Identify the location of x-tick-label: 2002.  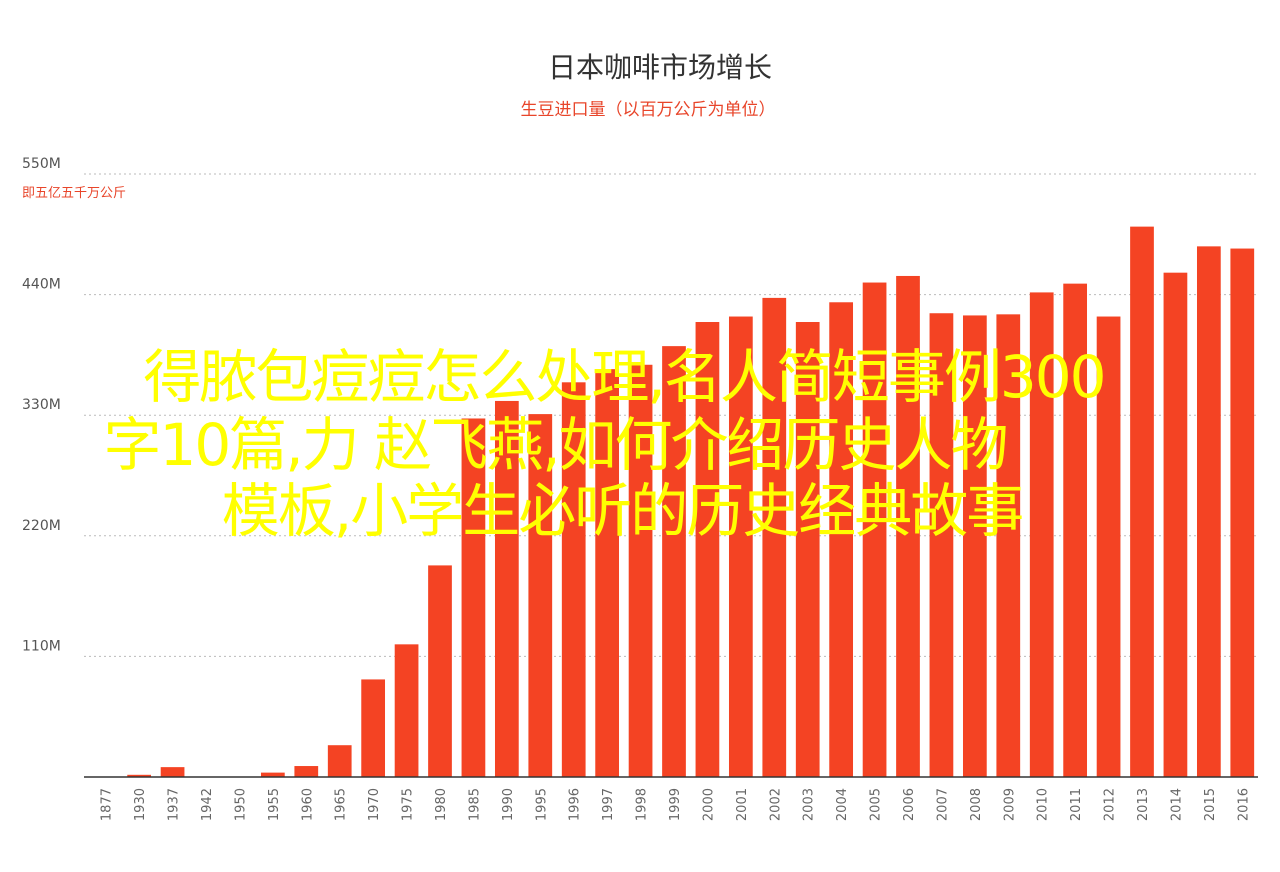
(775, 804).